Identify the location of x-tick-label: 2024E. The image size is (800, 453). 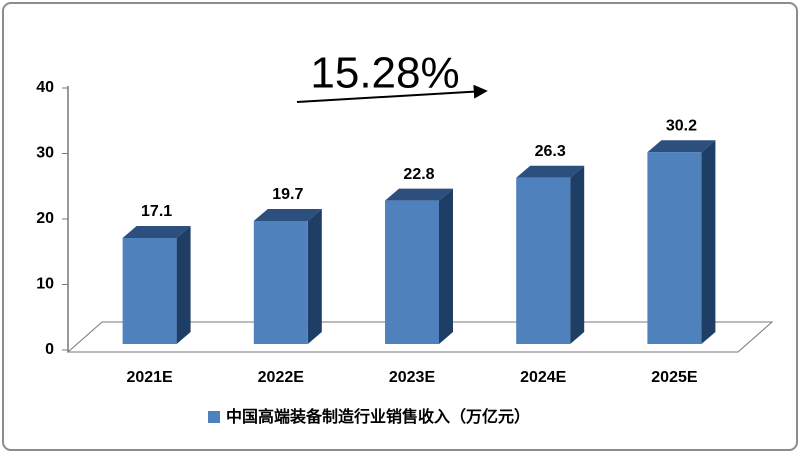
(543, 377).